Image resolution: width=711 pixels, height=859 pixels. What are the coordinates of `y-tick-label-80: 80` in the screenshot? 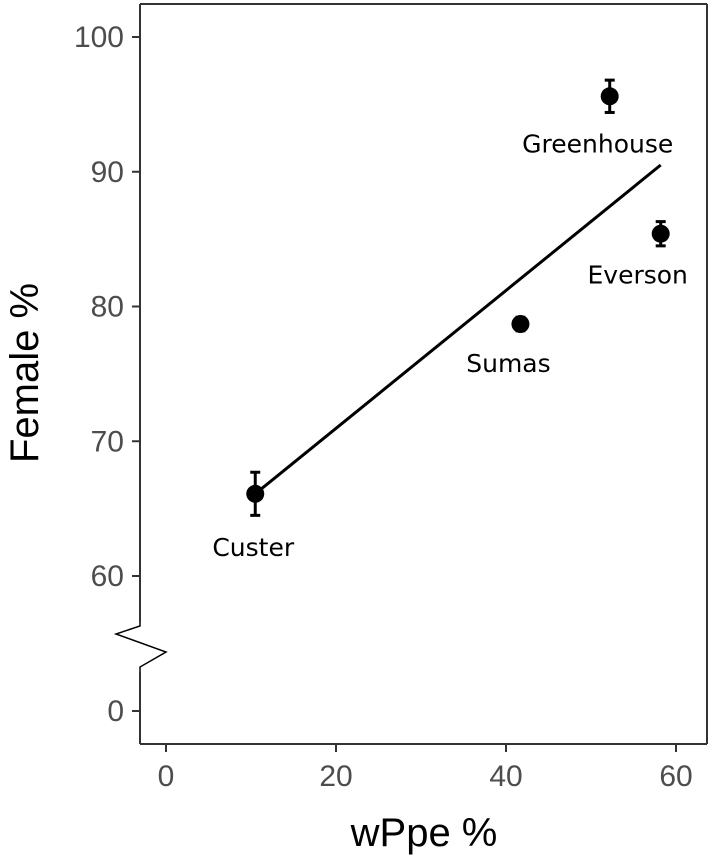 It's located at (107, 307).